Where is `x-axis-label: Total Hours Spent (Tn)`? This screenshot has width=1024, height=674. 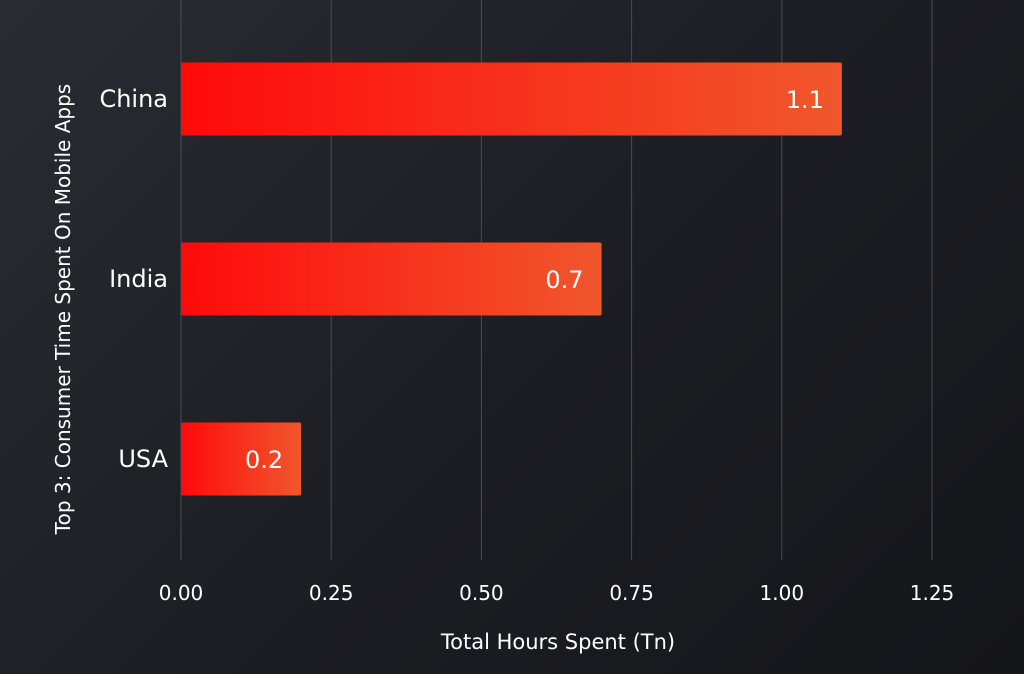
x-axis-label: Total Hours Spent (Tn) is located at coordinates (557, 642).